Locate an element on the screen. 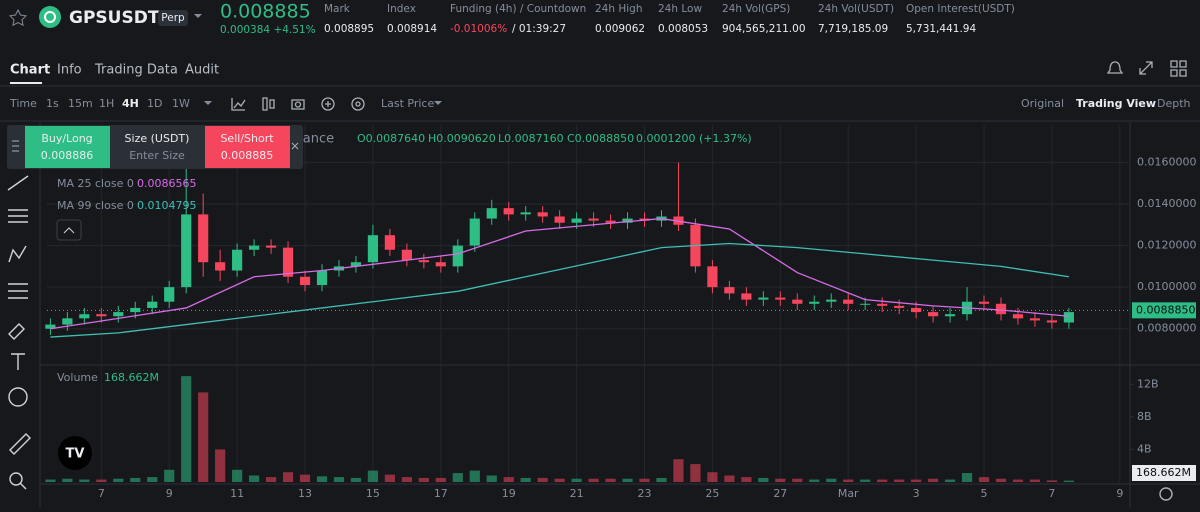  indicator-icon is located at coordinates (238, 104).